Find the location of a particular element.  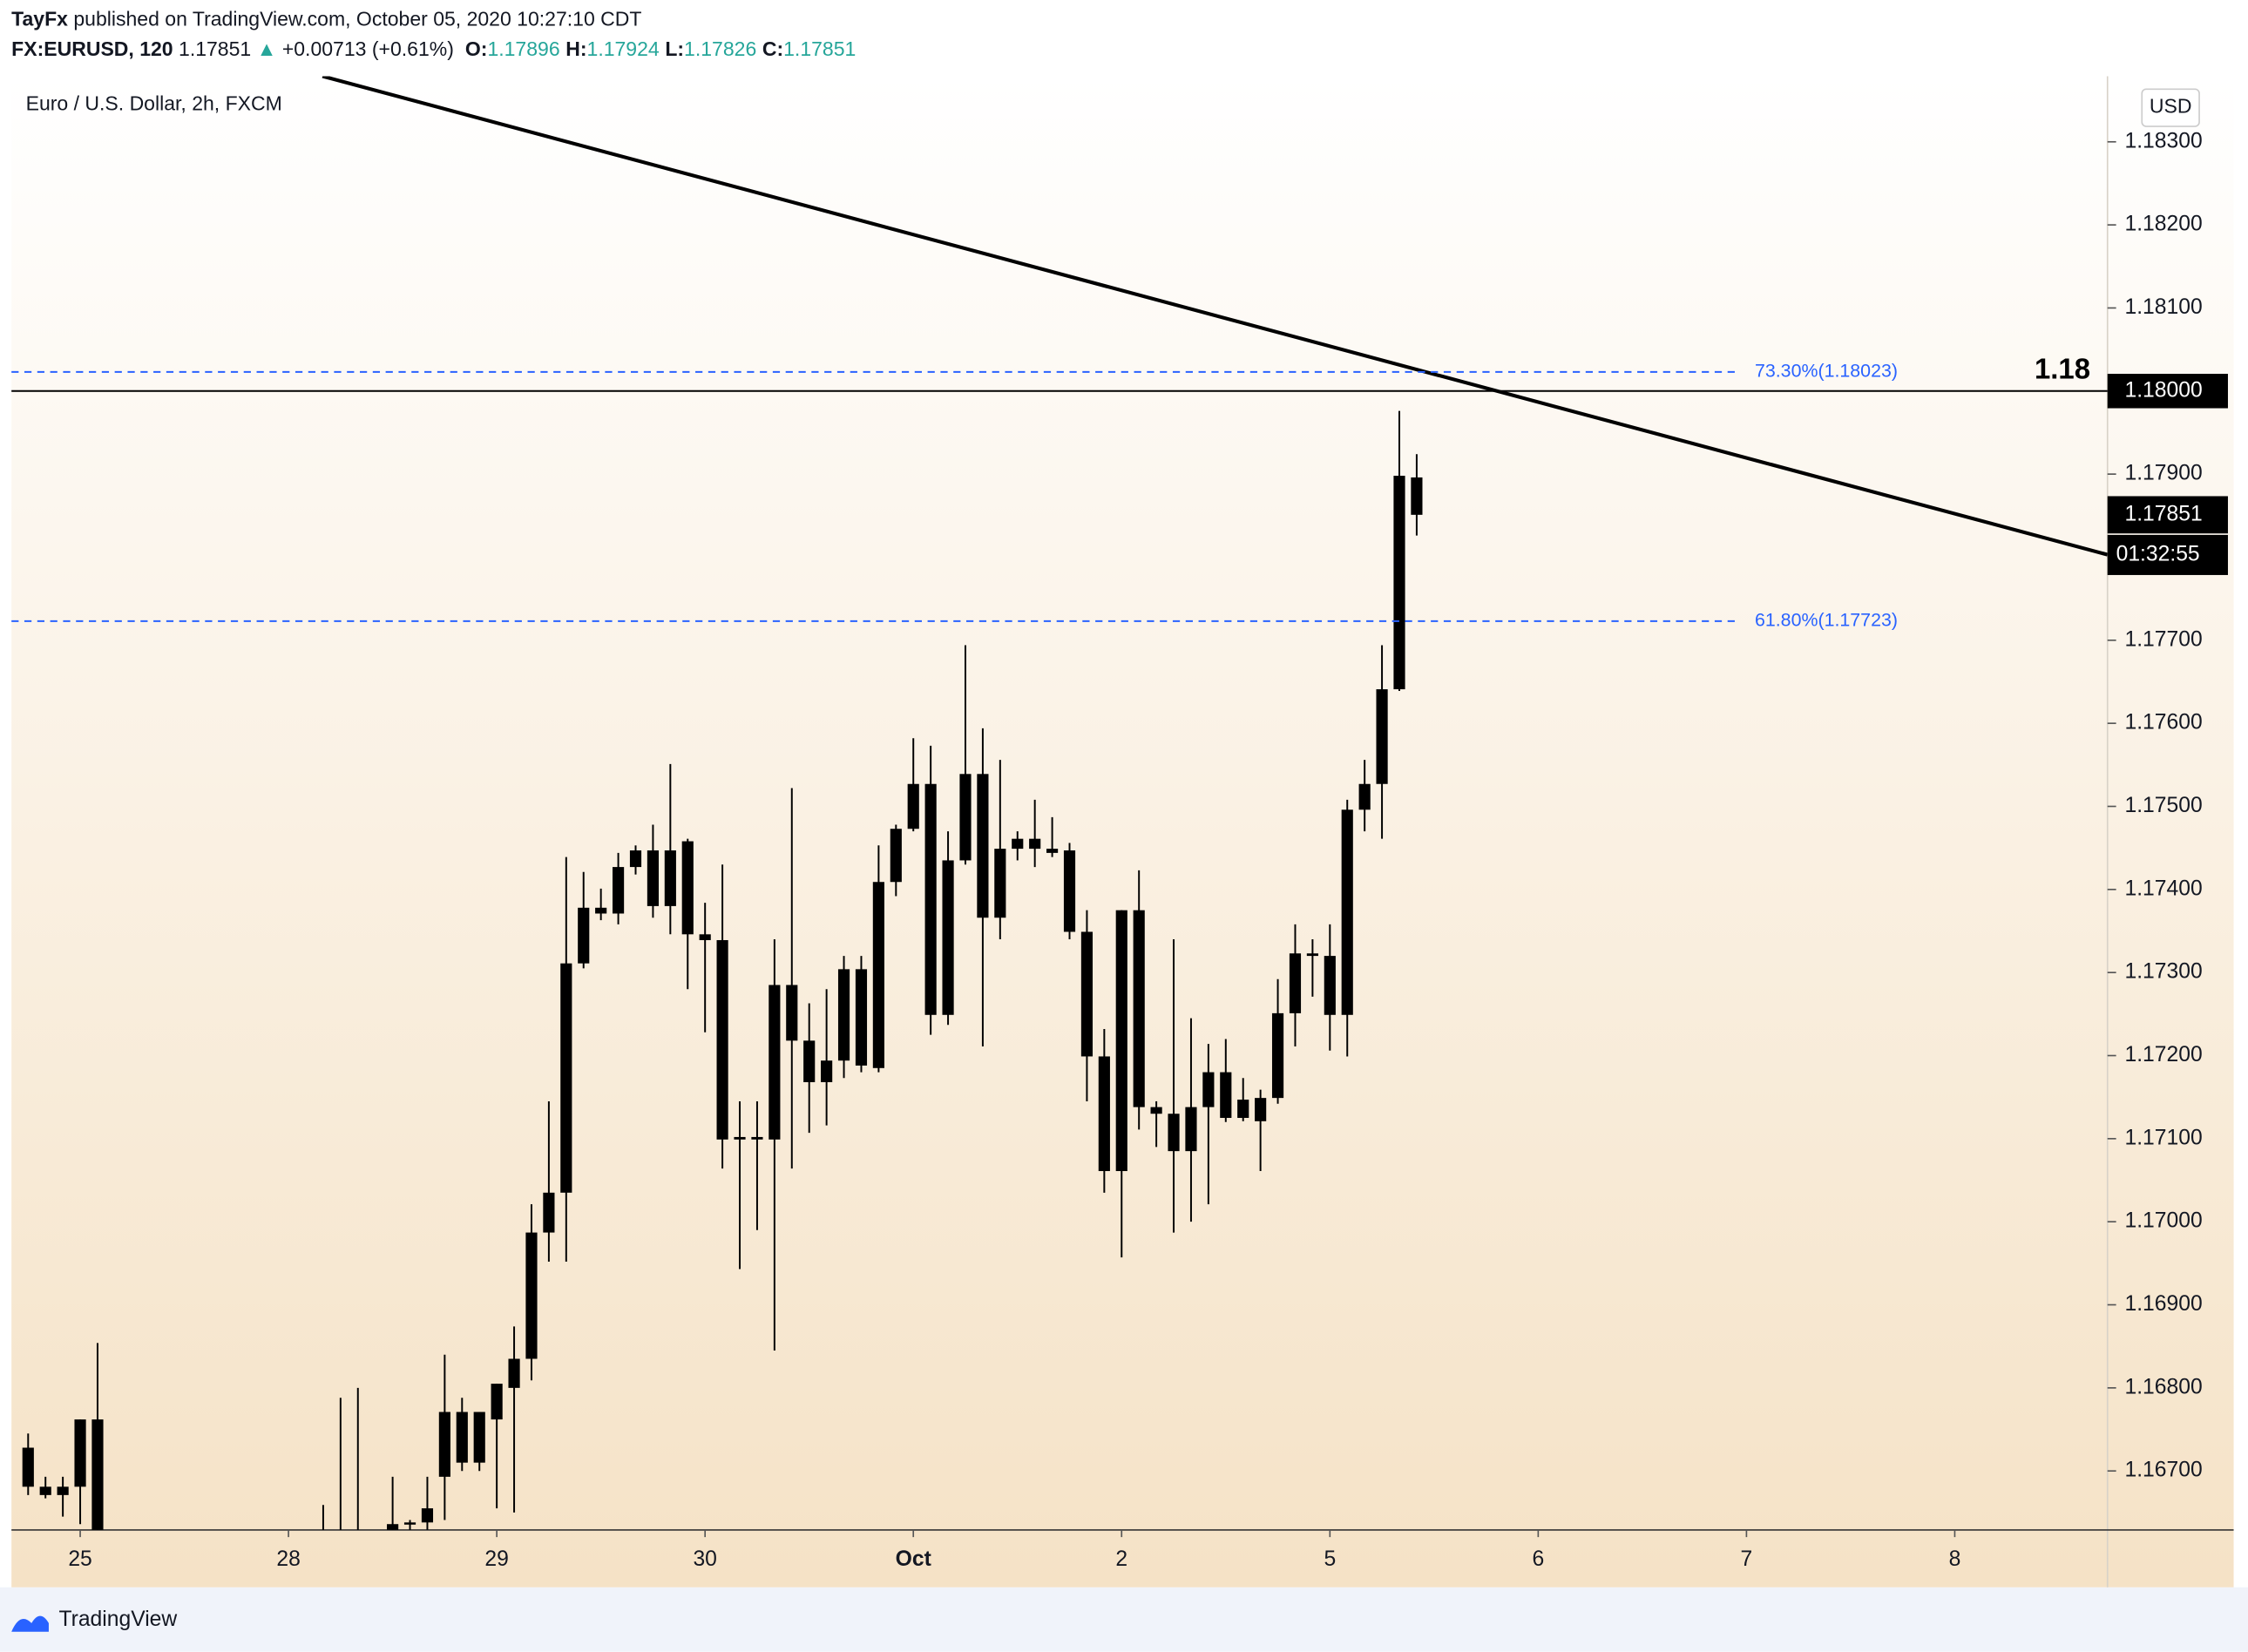

symbol: FX:EURUSD, 120 is located at coordinates (92, 48).